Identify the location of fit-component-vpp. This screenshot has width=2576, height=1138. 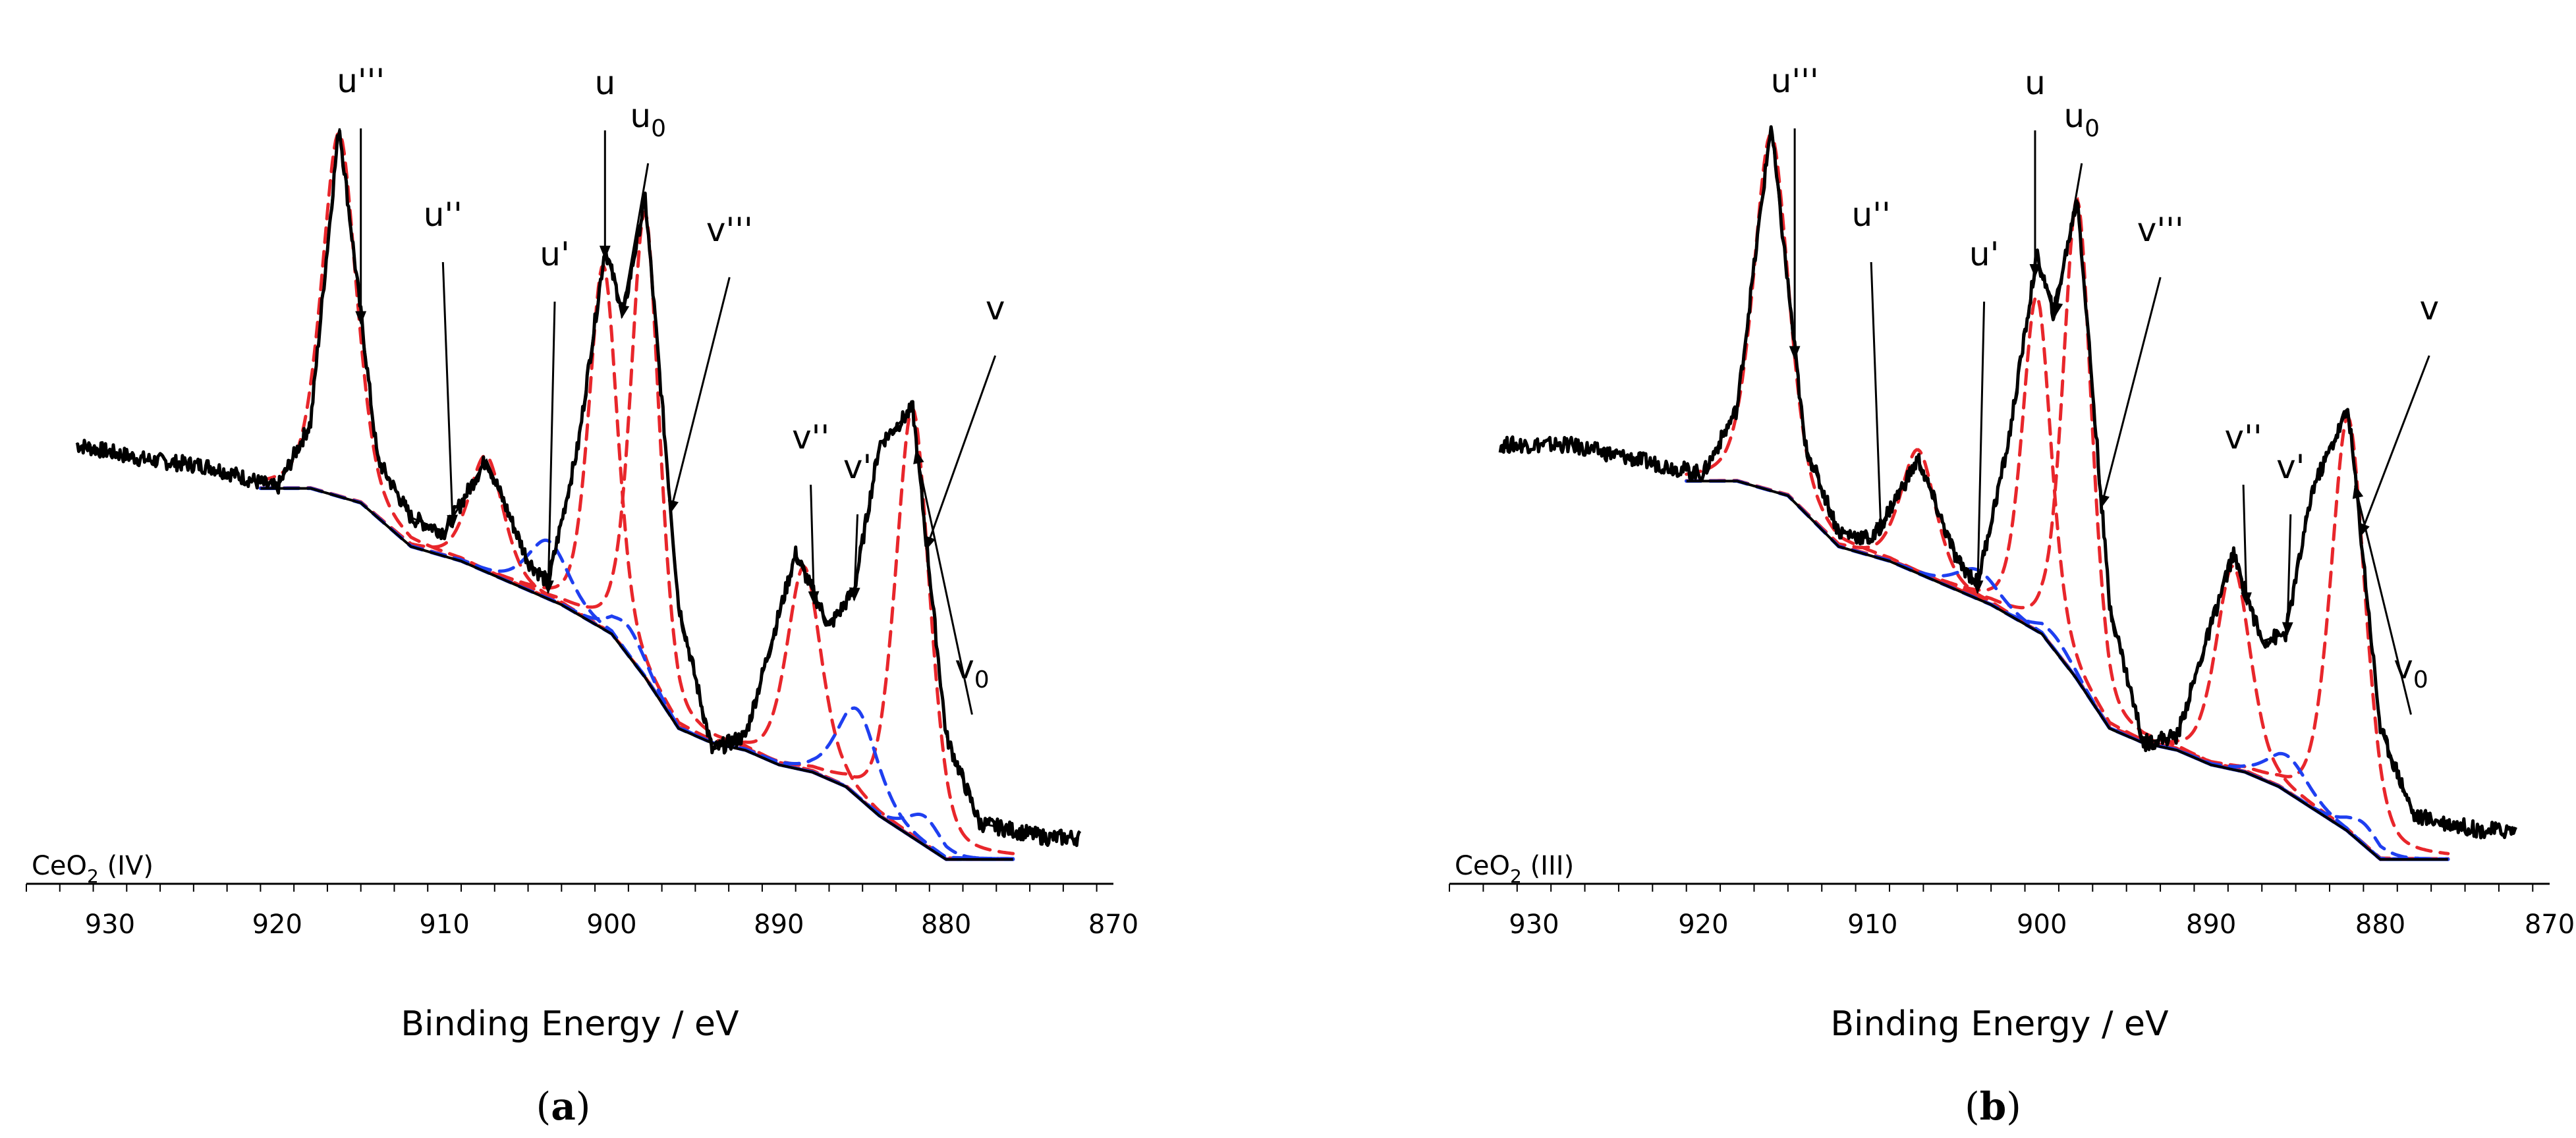
(636, 673).